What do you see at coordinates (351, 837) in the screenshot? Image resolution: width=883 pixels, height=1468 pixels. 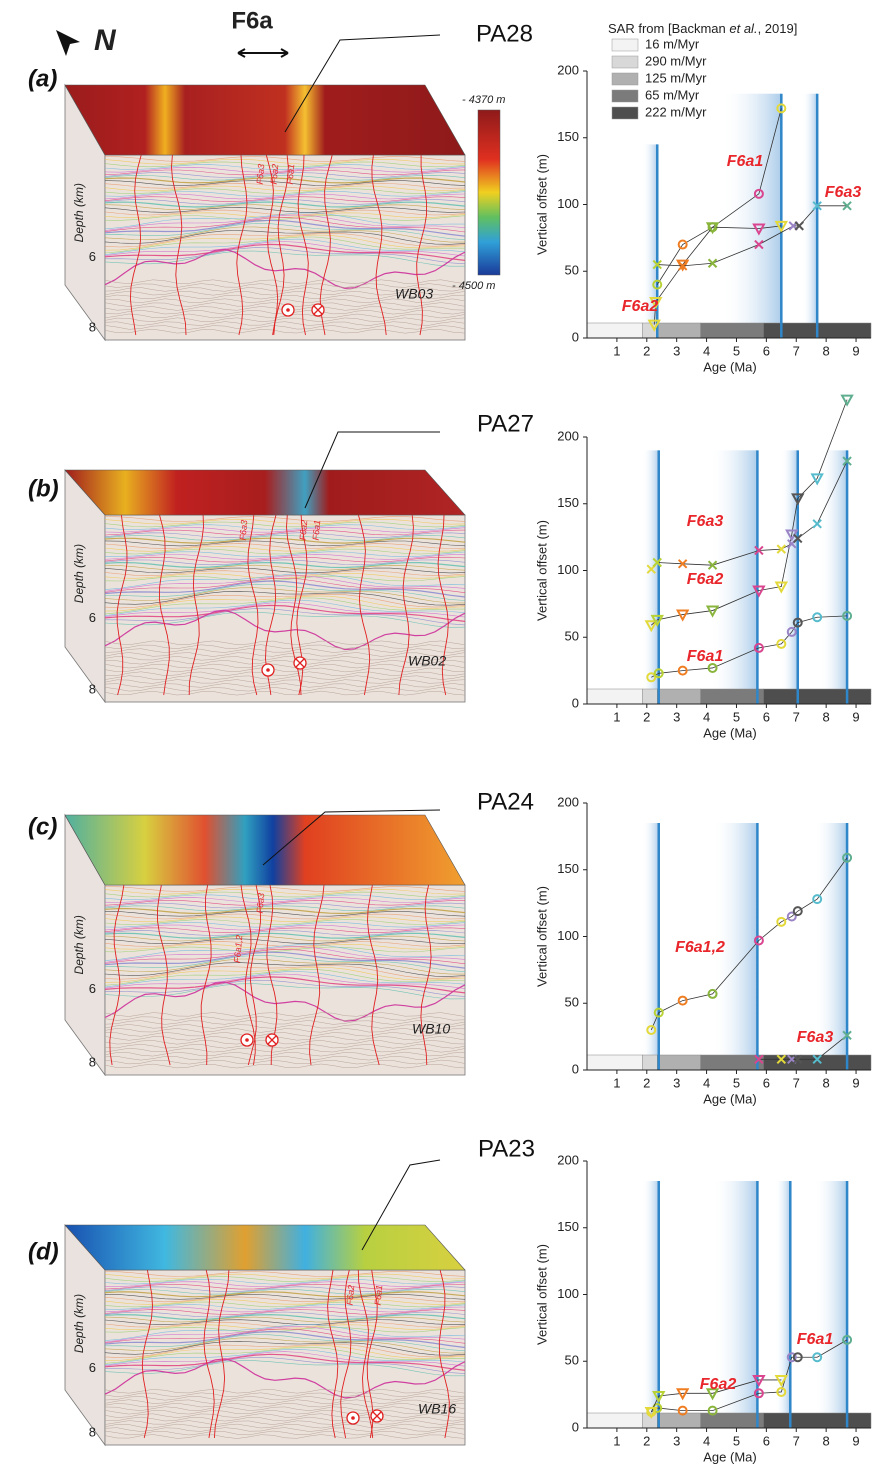 I see `profile-leader` at bounding box center [351, 837].